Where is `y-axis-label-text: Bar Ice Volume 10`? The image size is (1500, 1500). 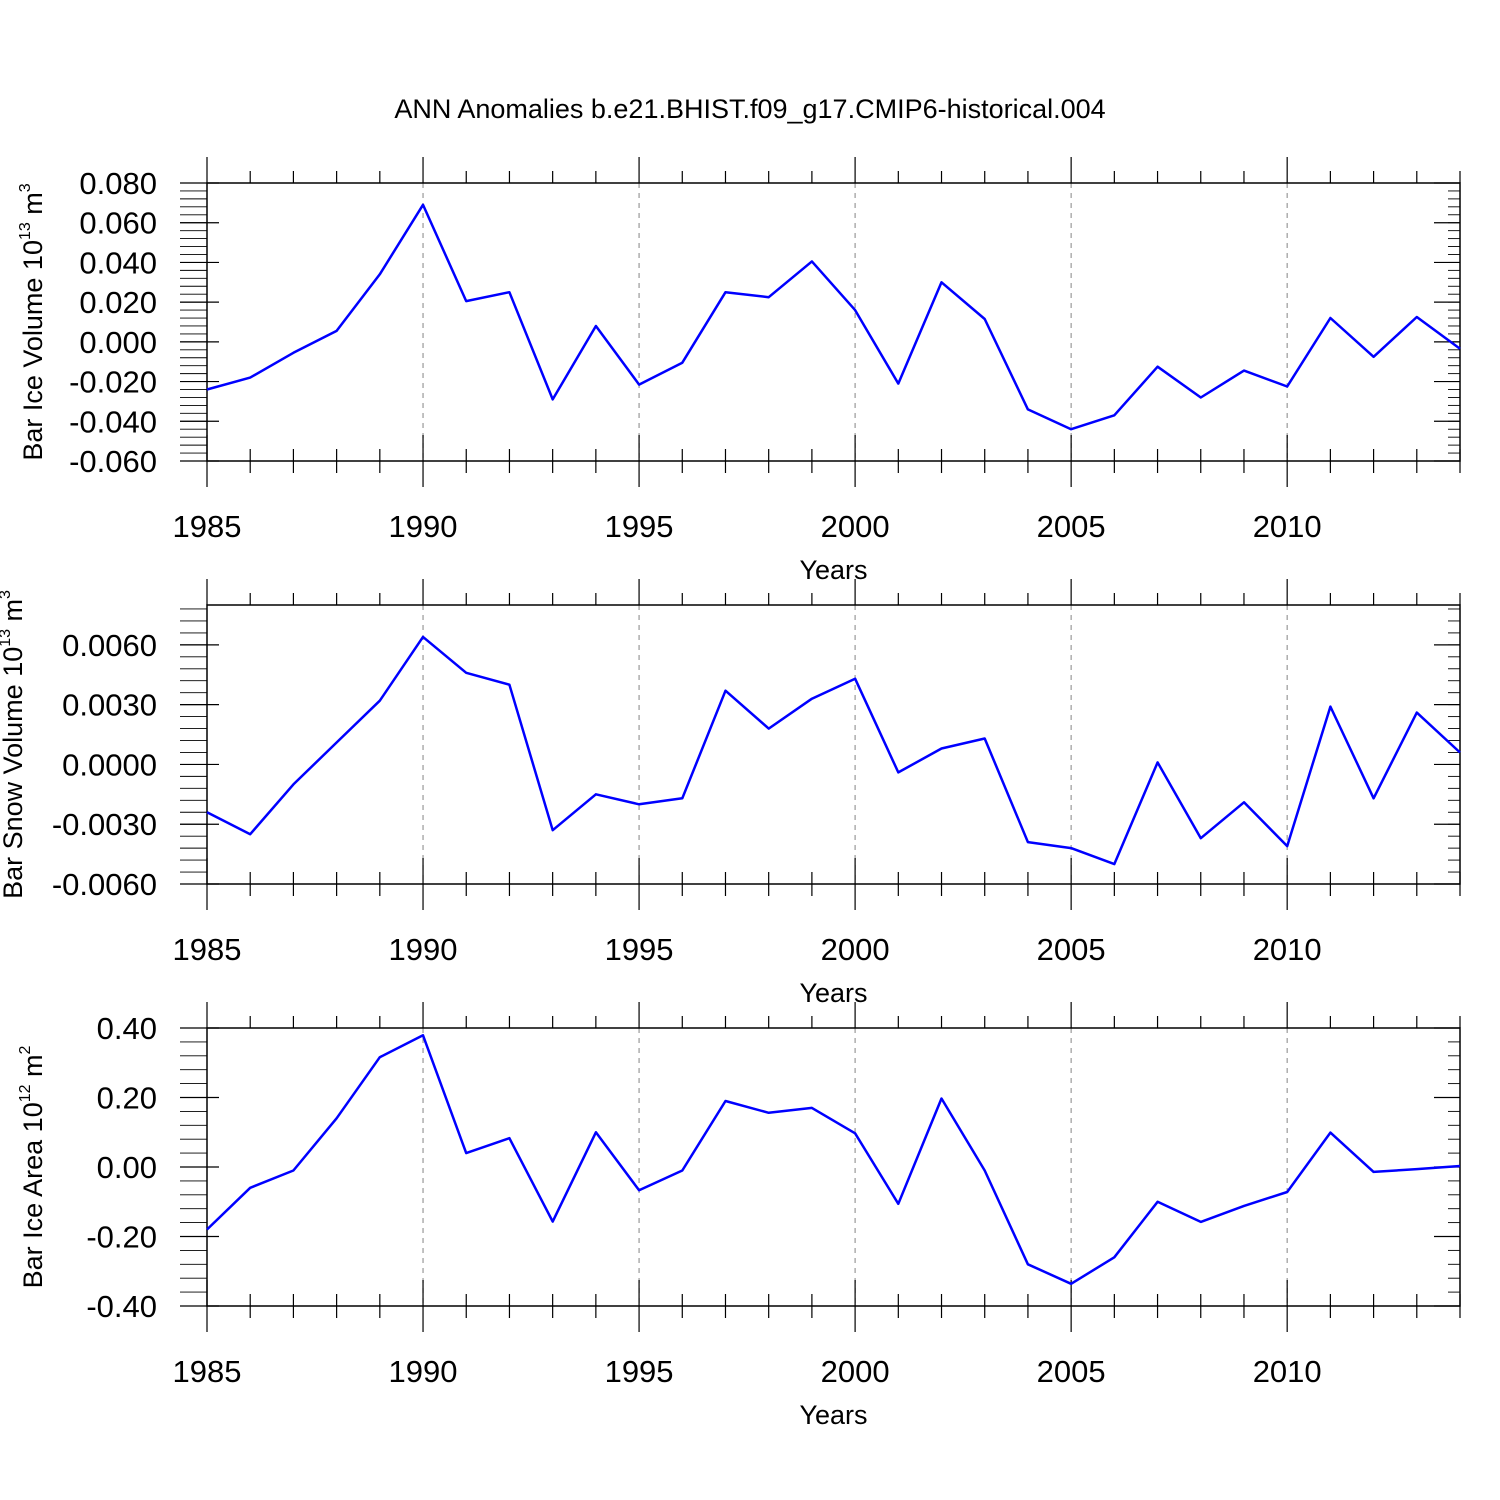 y-axis-label-text: Bar Ice Volume 10 is located at coordinates (33, 350).